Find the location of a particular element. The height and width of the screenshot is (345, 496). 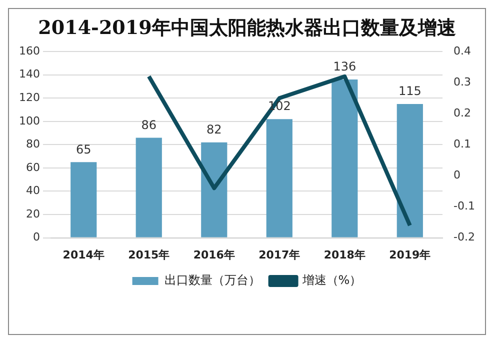

data-label: 82 is located at coordinates (214, 129).